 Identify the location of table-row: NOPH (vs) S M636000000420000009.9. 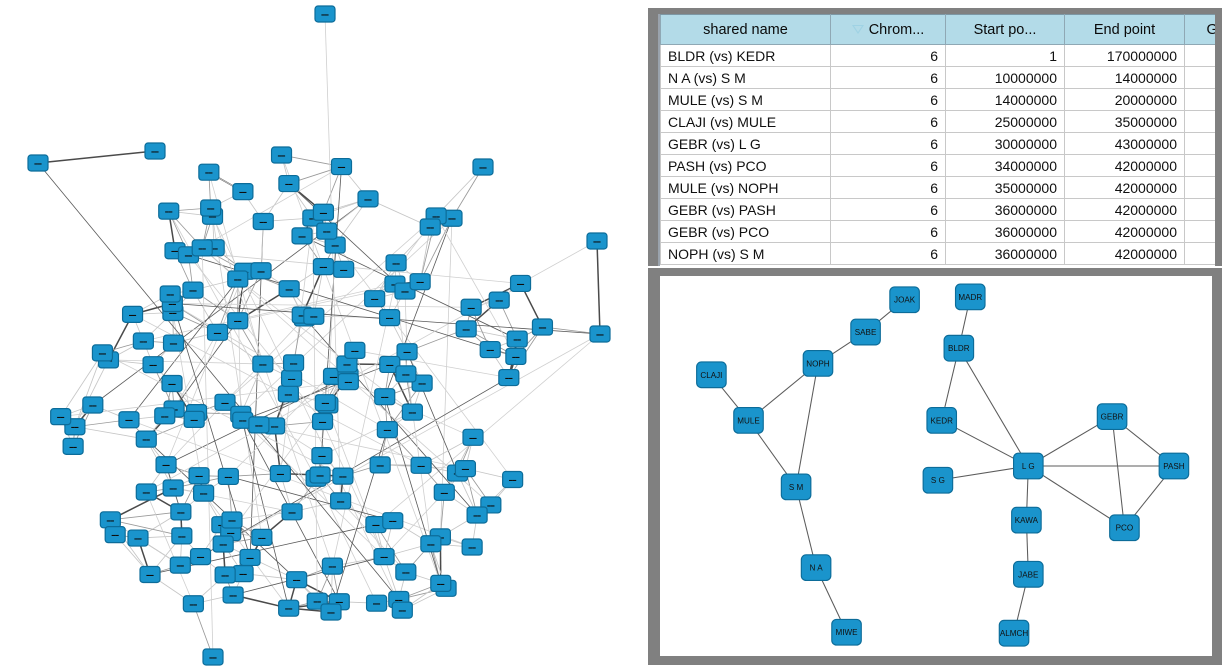
(937, 253).